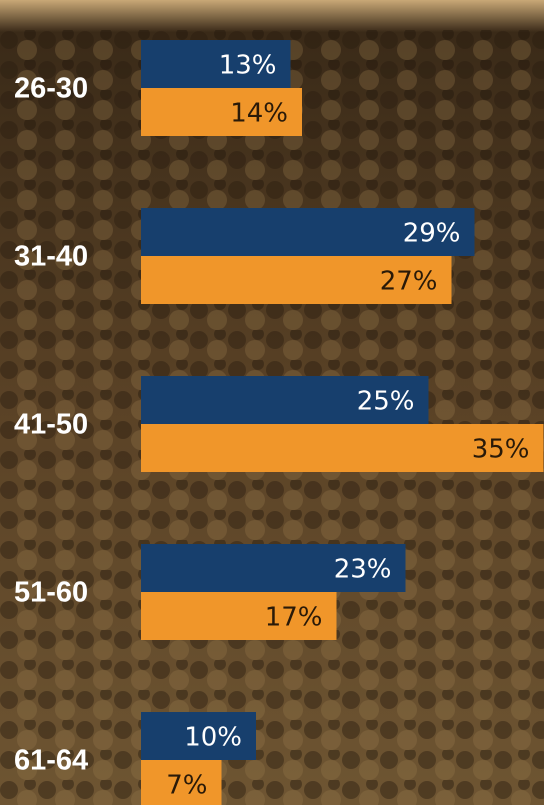  Describe the element at coordinates (409, 282) in the screenshot. I see `value-label: 27%` at that location.